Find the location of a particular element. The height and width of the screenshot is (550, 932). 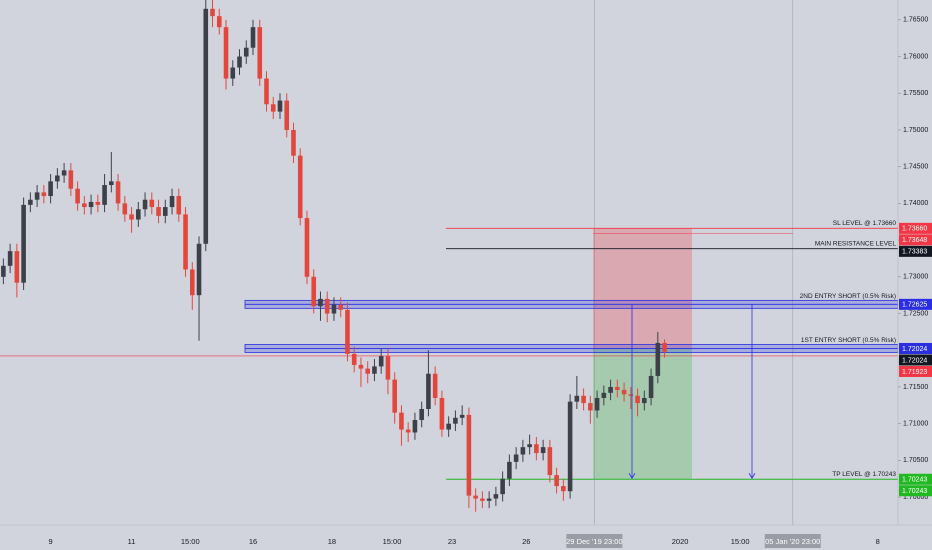

reward-zone is located at coordinates (642, 414).